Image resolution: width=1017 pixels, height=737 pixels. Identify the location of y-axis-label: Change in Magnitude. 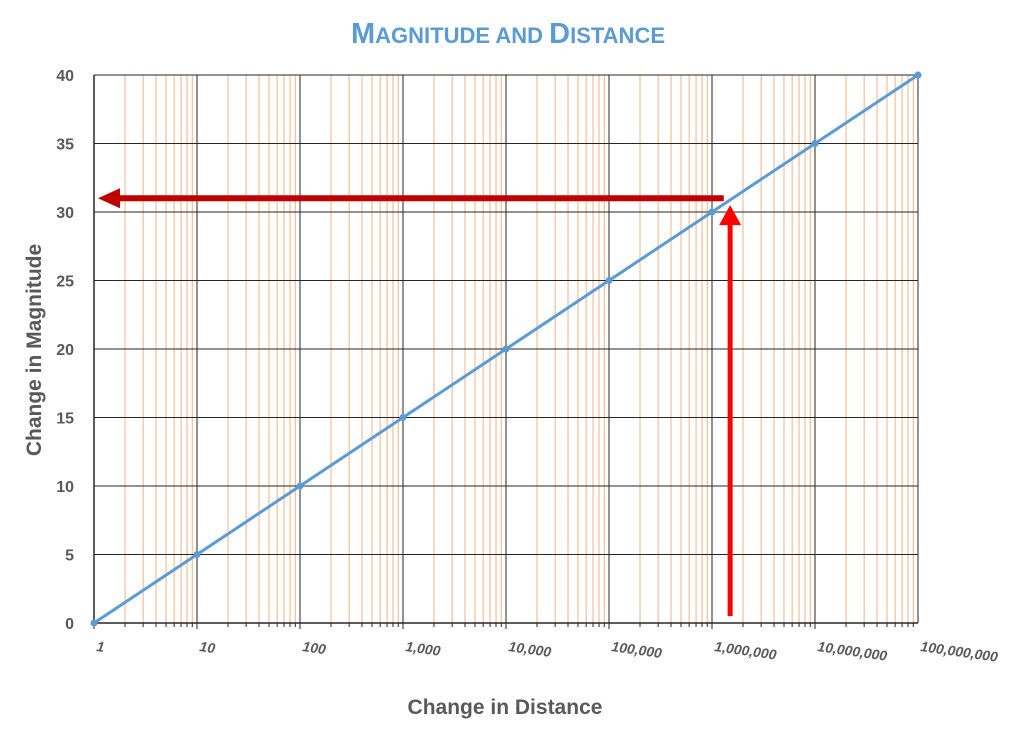
(34, 350).